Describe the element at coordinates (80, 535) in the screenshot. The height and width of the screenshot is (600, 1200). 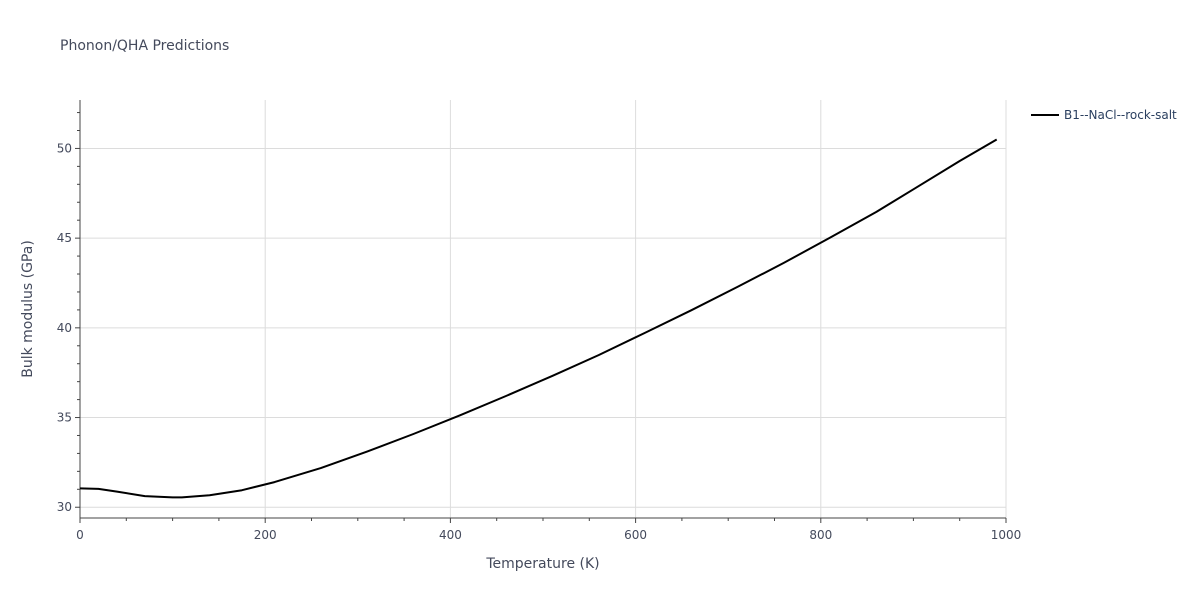
I see `x-tick-label: 0` at that location.